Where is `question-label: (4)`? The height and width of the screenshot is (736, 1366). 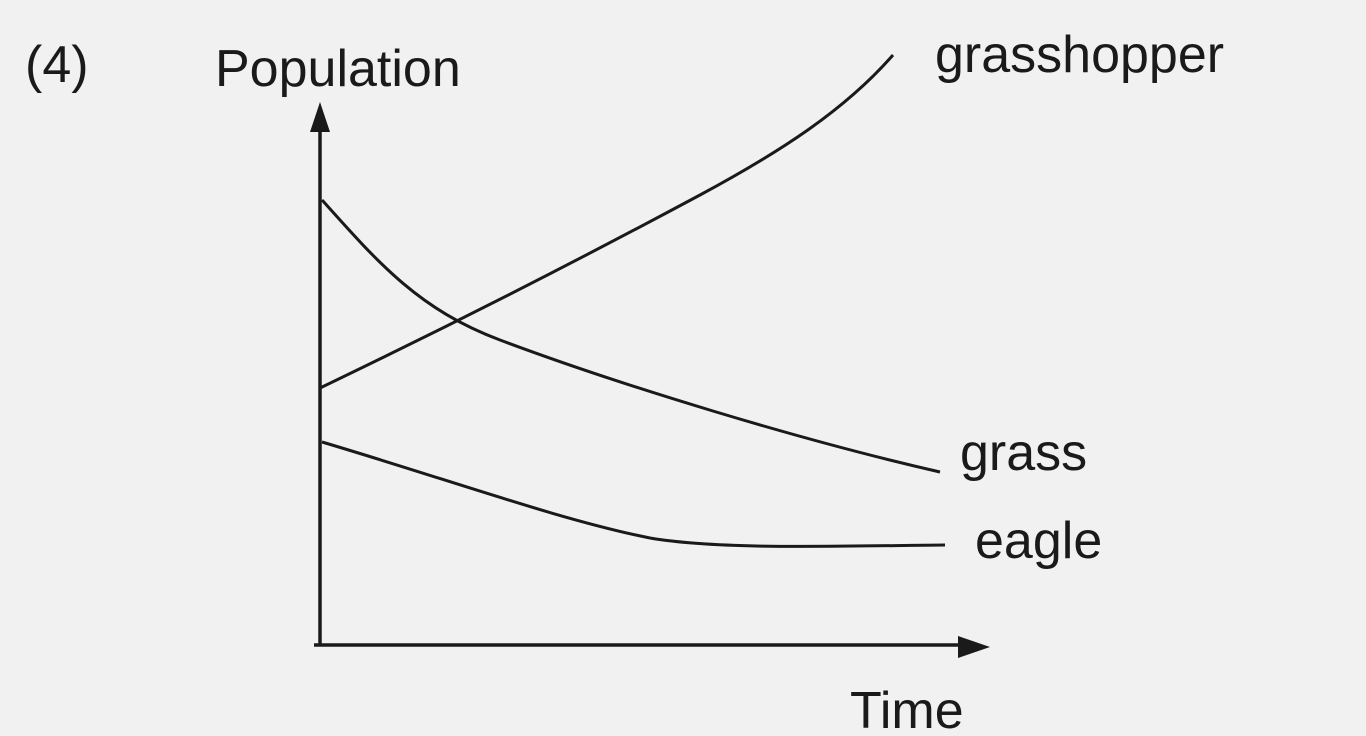 question-label: (4) is located at coordinates (57, 65).